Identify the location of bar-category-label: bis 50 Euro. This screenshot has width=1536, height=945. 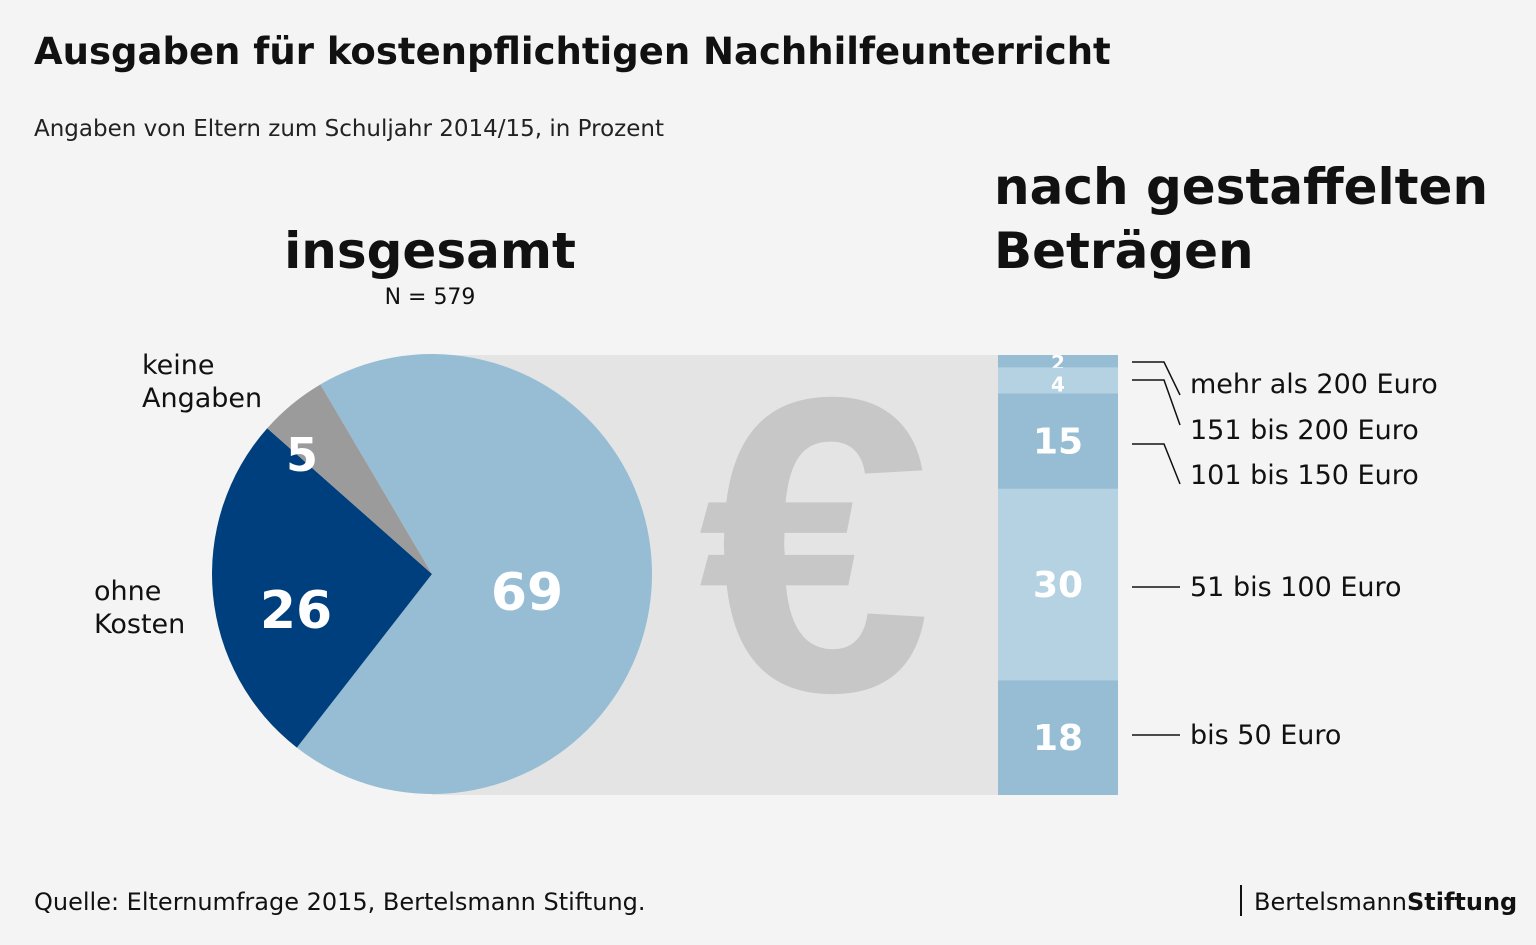
(1265, 735).